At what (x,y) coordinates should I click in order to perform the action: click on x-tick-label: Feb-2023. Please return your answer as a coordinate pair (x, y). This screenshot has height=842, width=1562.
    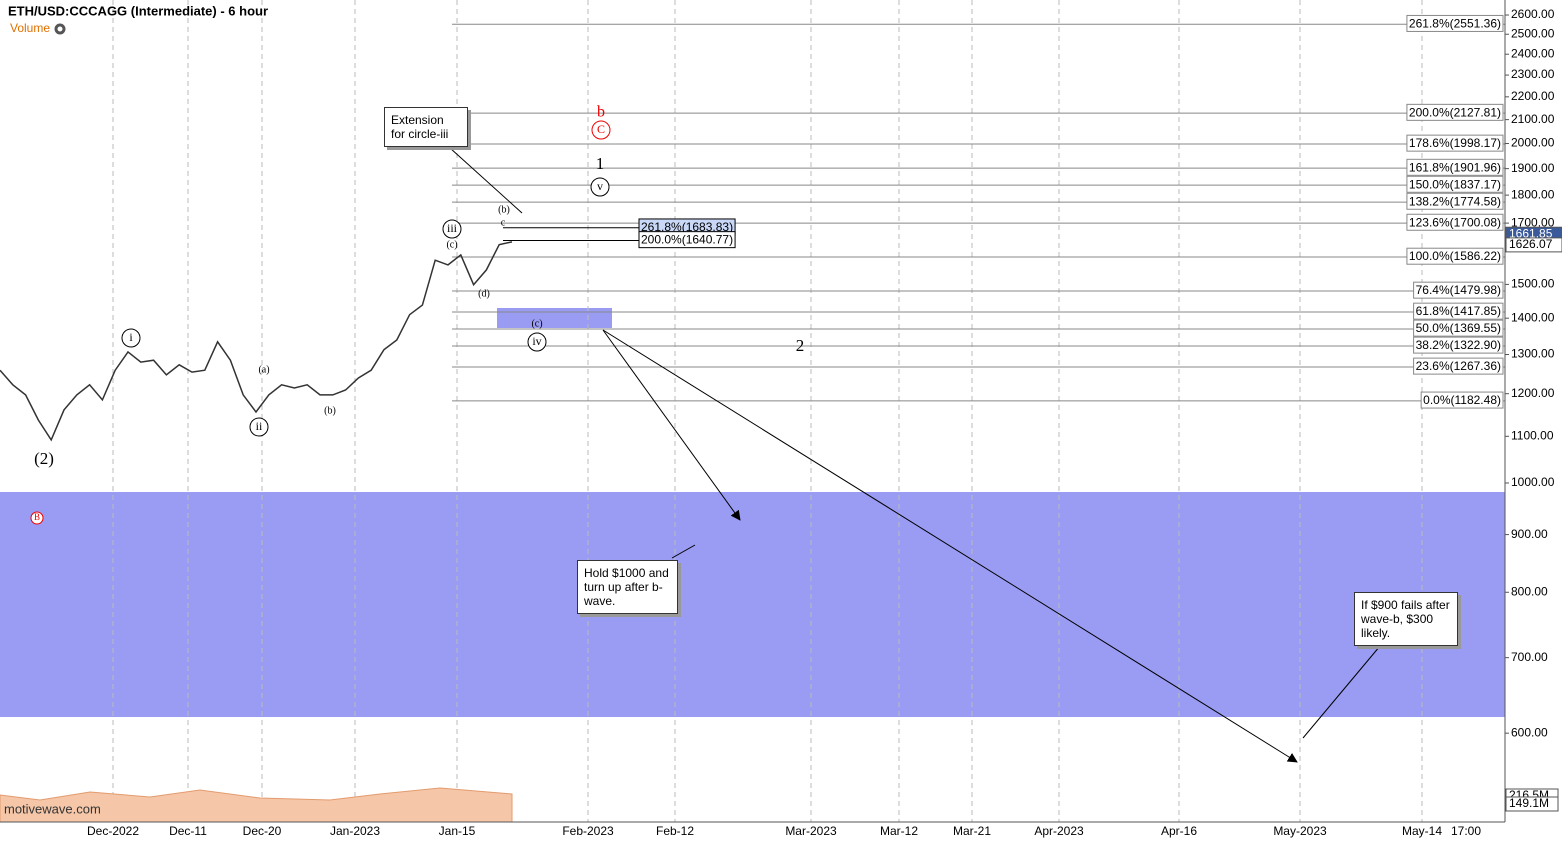
    Looking at the image, I should click on (588, 831).